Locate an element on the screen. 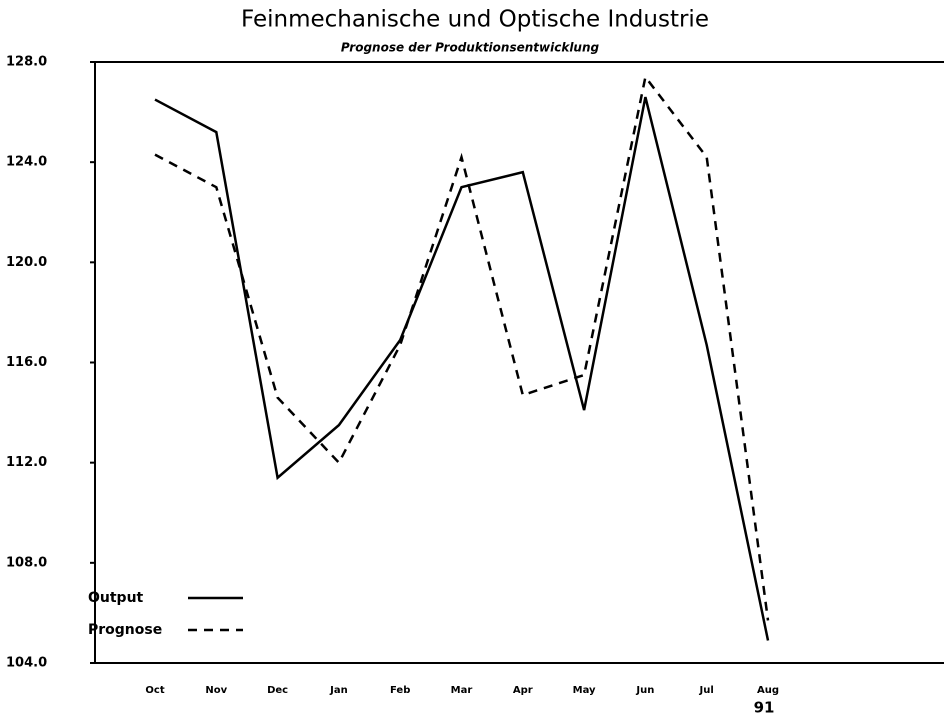  y-tick-label: 116.0 is located at coordinates (26, 362).